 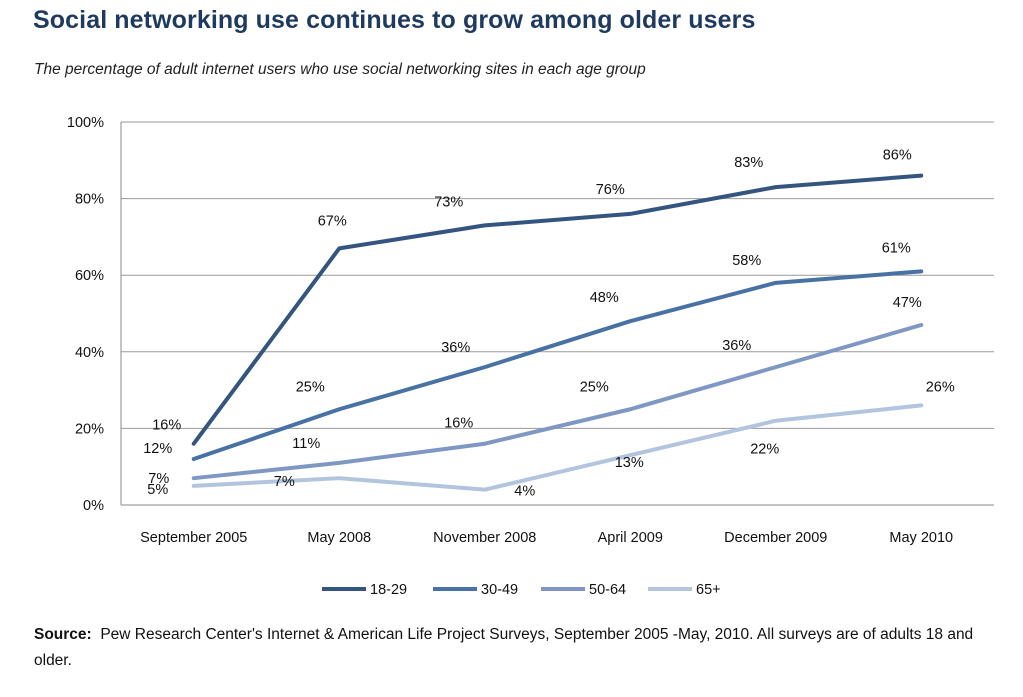 I want to click on x-tick-label: May 2010, so click(x=921, y=538).